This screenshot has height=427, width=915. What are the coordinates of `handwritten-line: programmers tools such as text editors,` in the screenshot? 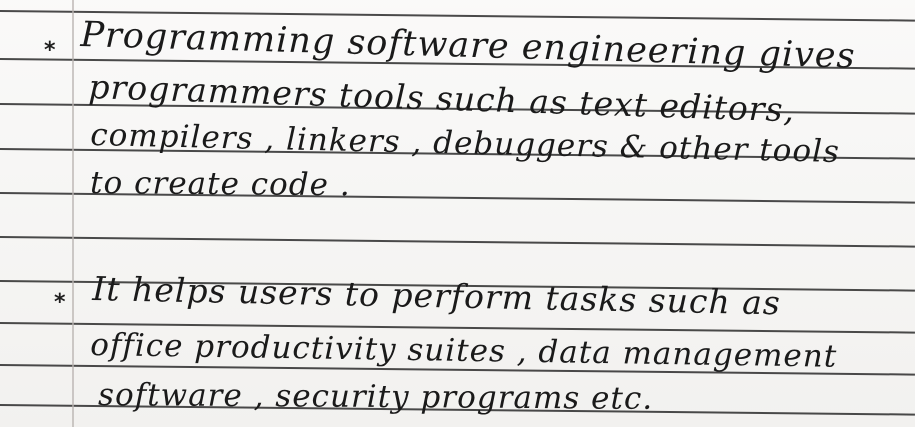 It's located at (441, 98).